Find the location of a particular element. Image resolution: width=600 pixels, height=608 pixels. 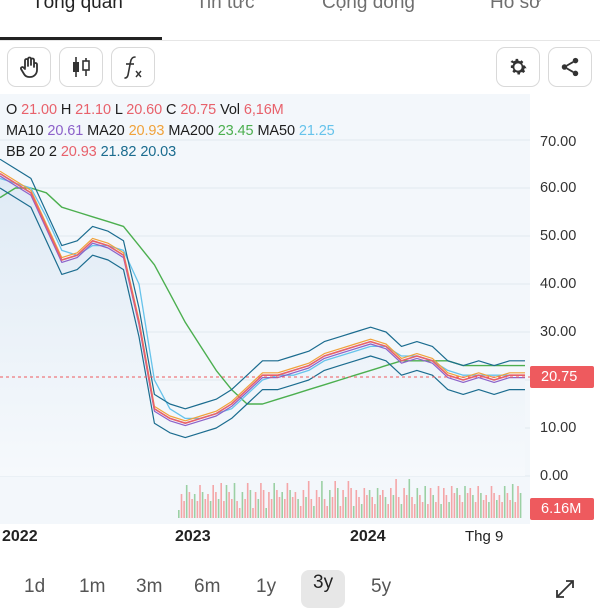

y-tick-label: 10.00 is located at coordinates (558, 428).